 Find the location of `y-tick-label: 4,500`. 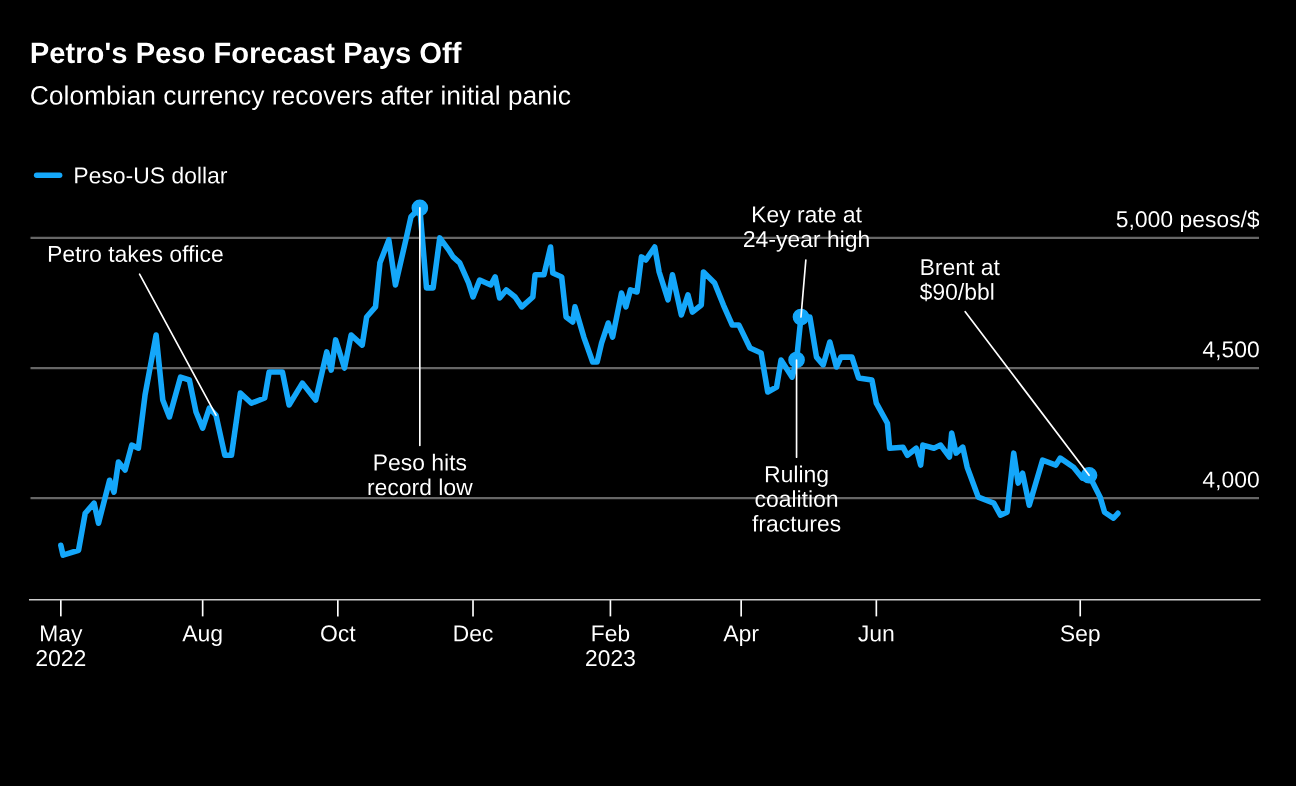

y-tick-label: 4,500 is located at coordinates (1230, 351).